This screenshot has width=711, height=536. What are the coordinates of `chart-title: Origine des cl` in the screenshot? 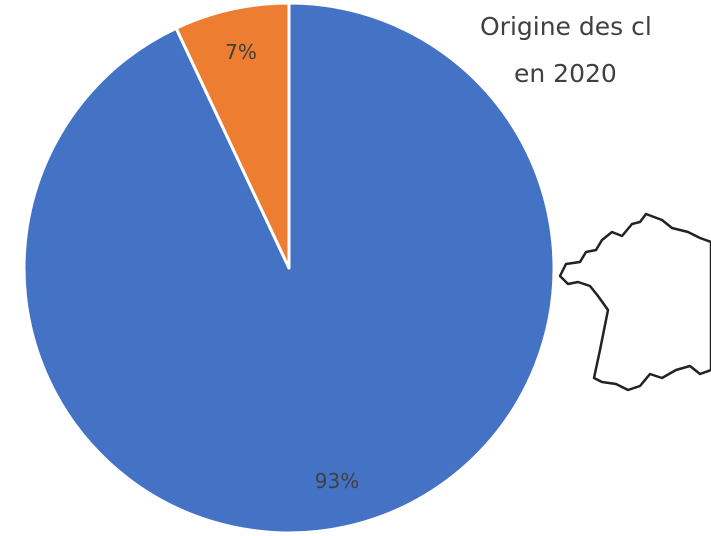 It's located at (566, 26).